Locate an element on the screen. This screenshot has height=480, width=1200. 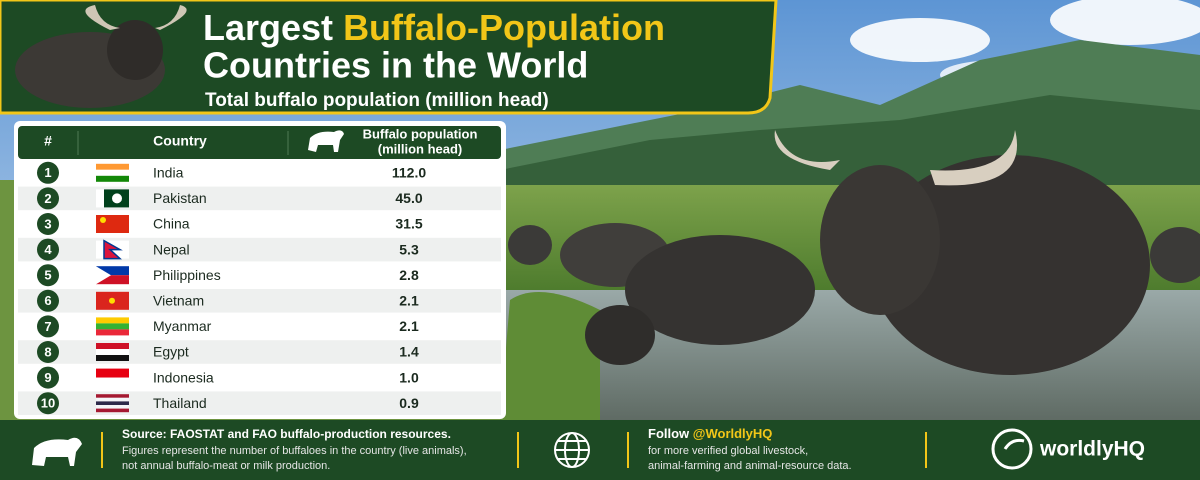
brand-name: worldlyHQ is located at coordinates (1092, 449).